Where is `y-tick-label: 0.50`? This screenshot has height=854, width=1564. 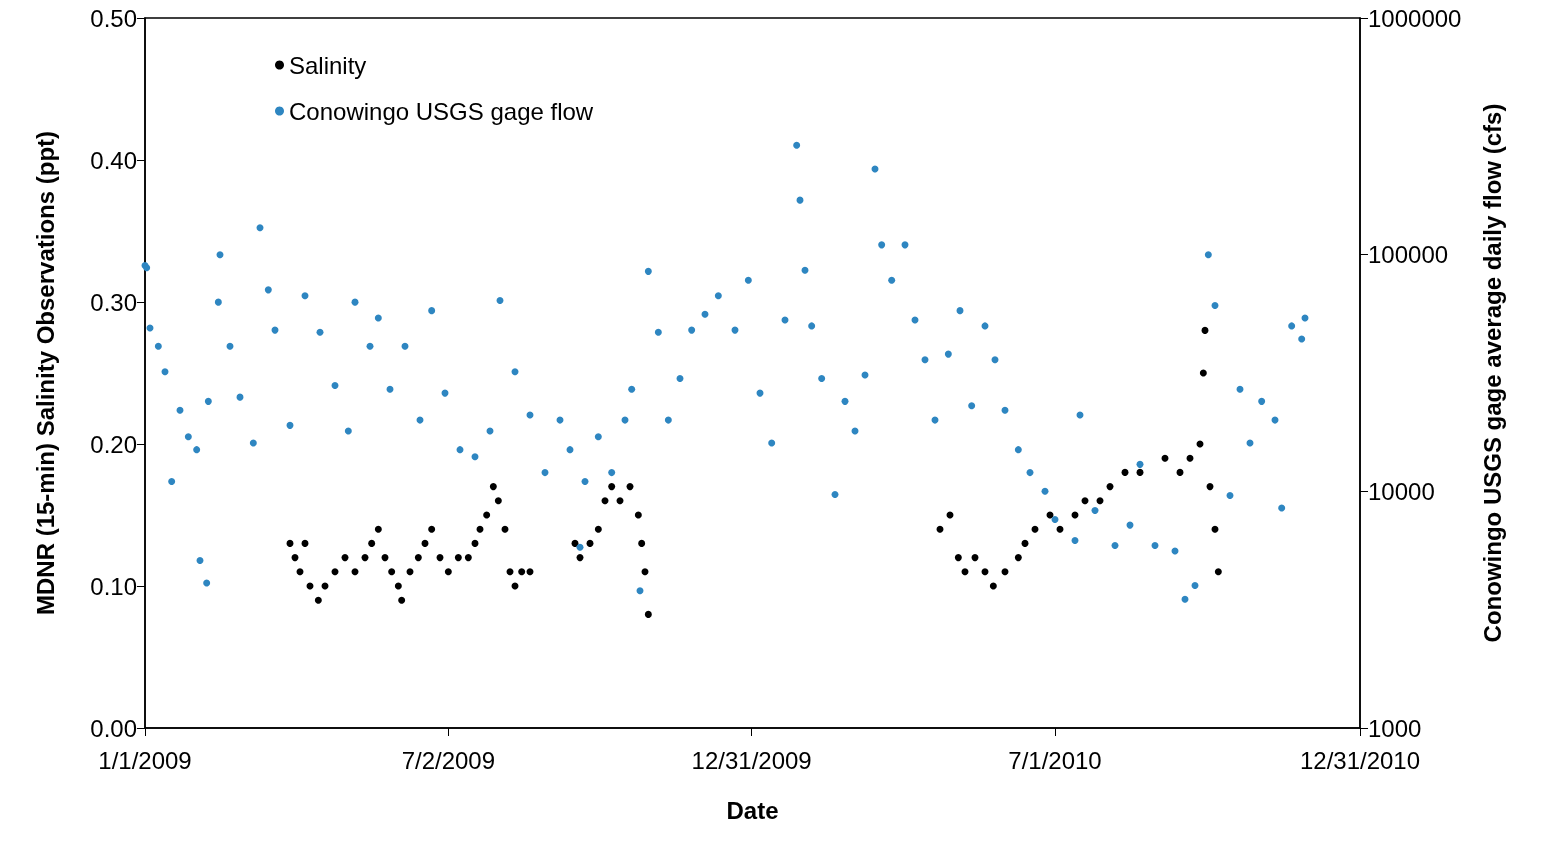
y-tick-label: 0.50 is located at coordinates (113, 18).